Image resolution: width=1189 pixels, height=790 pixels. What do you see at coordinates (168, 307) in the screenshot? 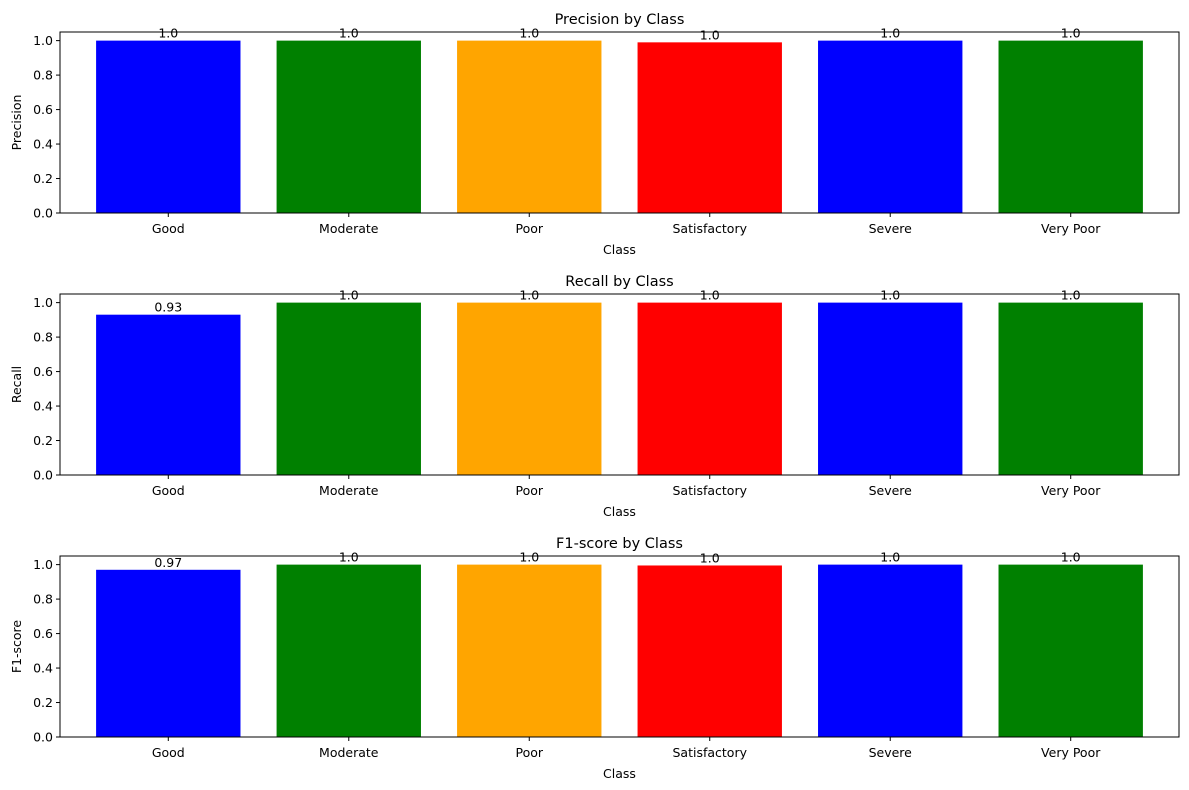
I see `bar-value-label: 0.93` at bounding box center [168, 307].